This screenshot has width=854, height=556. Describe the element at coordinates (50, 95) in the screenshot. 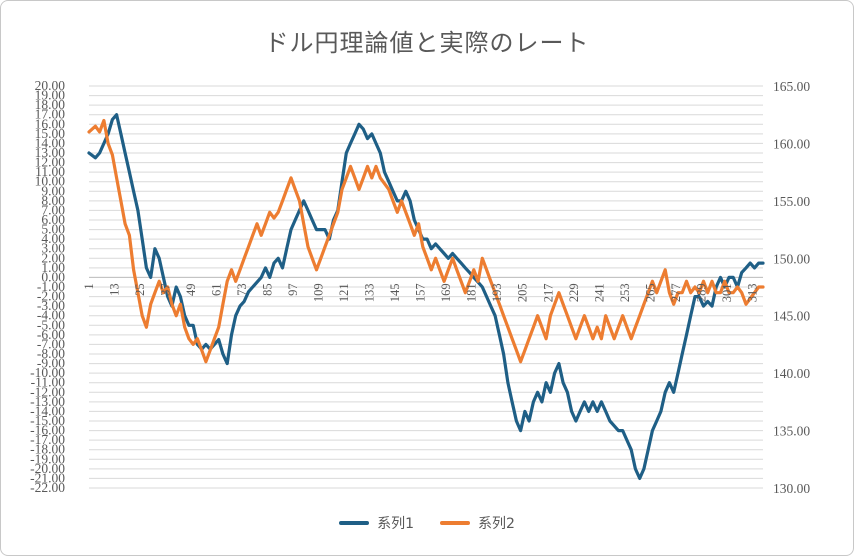

I see `left-axis-tick-label: 19.00` at that location.